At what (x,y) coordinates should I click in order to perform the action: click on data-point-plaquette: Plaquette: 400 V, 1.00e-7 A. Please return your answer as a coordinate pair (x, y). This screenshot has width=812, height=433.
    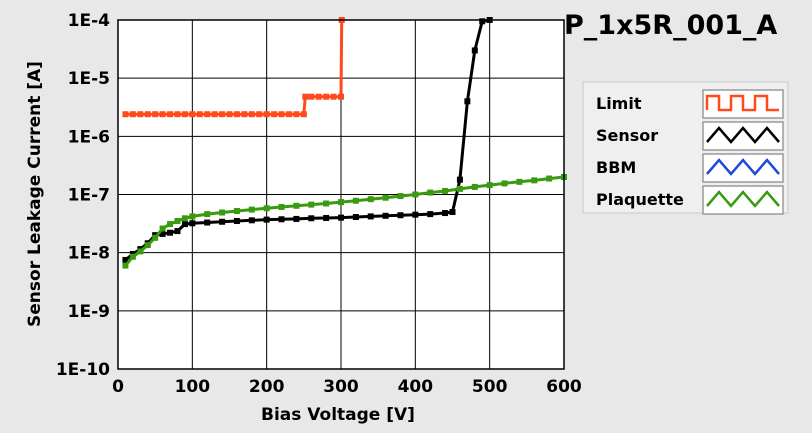
    Looking at the image, I should click on (415, 194).